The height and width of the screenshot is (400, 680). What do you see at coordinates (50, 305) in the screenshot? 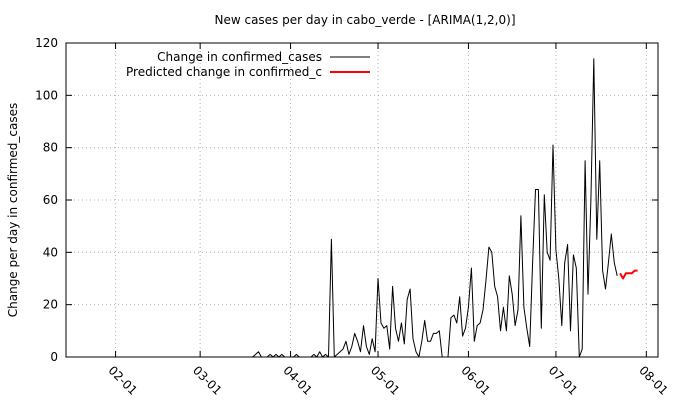
I see `y-tick-label: 20` at bounding box center [50, 305].